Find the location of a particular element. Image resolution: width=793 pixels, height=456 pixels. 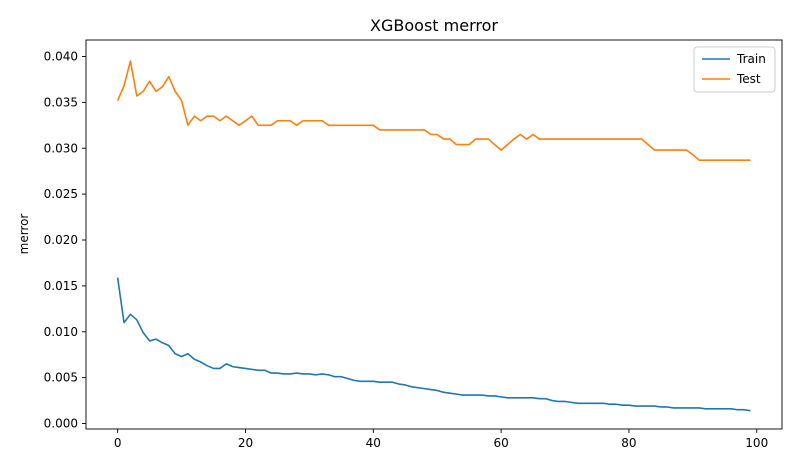

y-tick-label: 0.005 is located at coordinates (61, 378).